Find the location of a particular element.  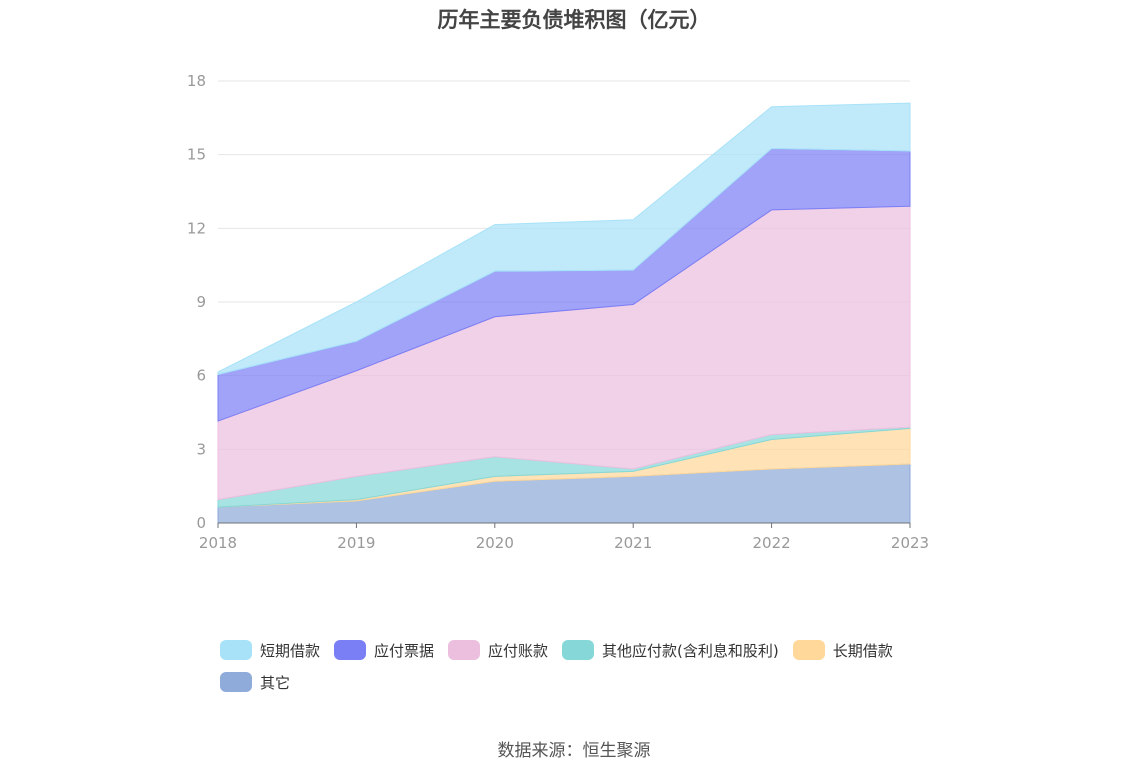

legend-item: 应付账款 is located at coordinates (498, 650).